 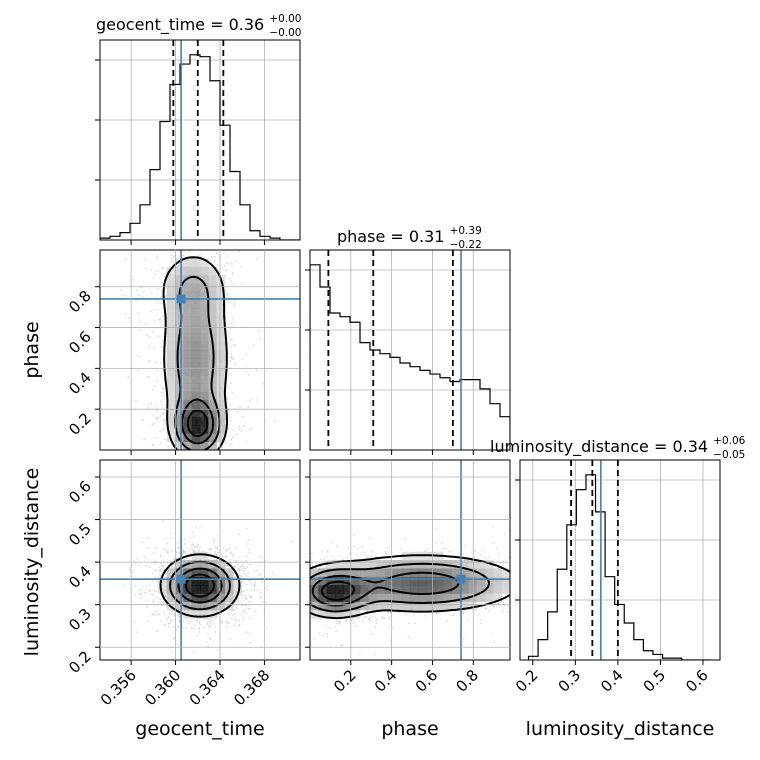 I want to click on histogram-panel-luminosity-distance, so click(x=618, y=562).